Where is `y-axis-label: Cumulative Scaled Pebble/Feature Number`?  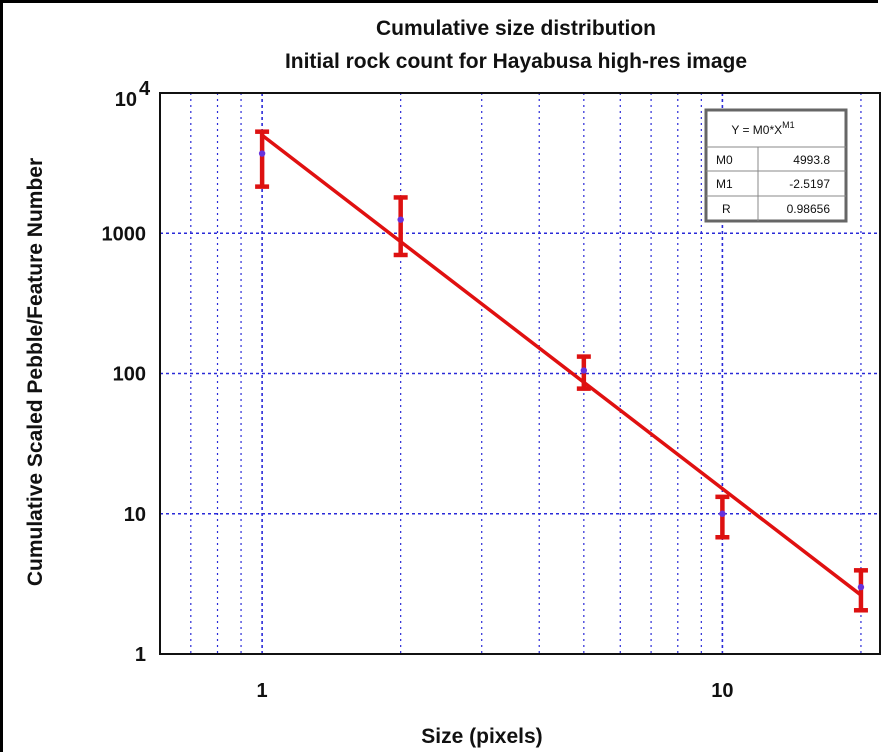 y-axis-label: Cumulative Scaled Pebble/Feature Number is located at coordinates (35, 372).